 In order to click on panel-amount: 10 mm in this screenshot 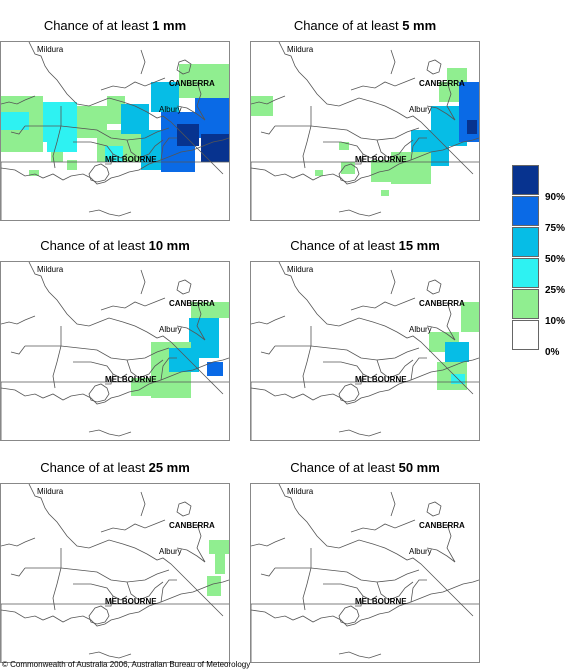, I will do `click(169, 245)`.